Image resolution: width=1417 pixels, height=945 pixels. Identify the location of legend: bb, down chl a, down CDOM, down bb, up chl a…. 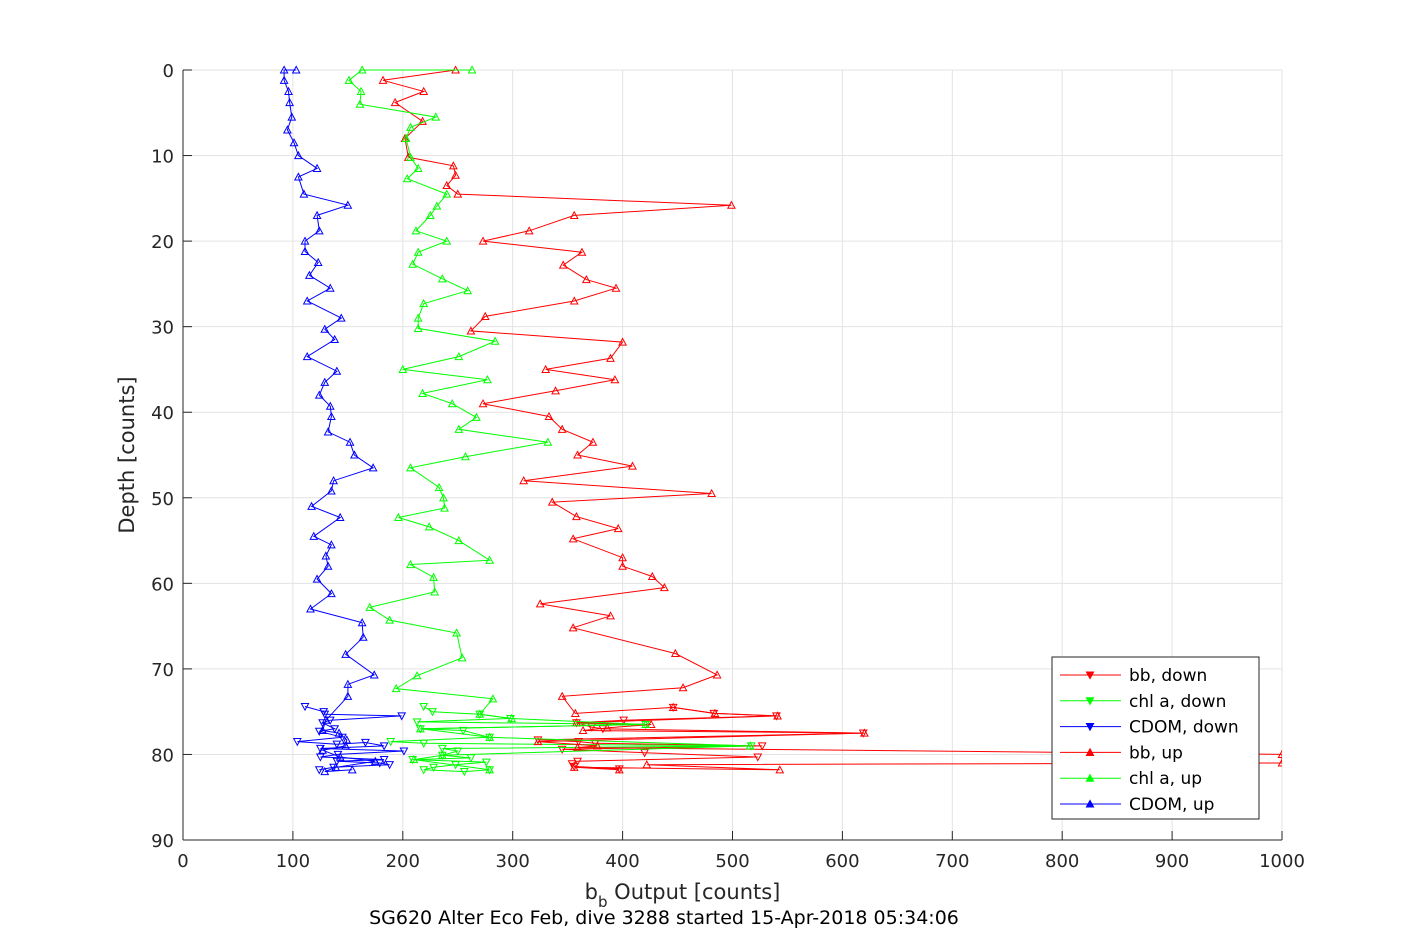
(1155, 738).